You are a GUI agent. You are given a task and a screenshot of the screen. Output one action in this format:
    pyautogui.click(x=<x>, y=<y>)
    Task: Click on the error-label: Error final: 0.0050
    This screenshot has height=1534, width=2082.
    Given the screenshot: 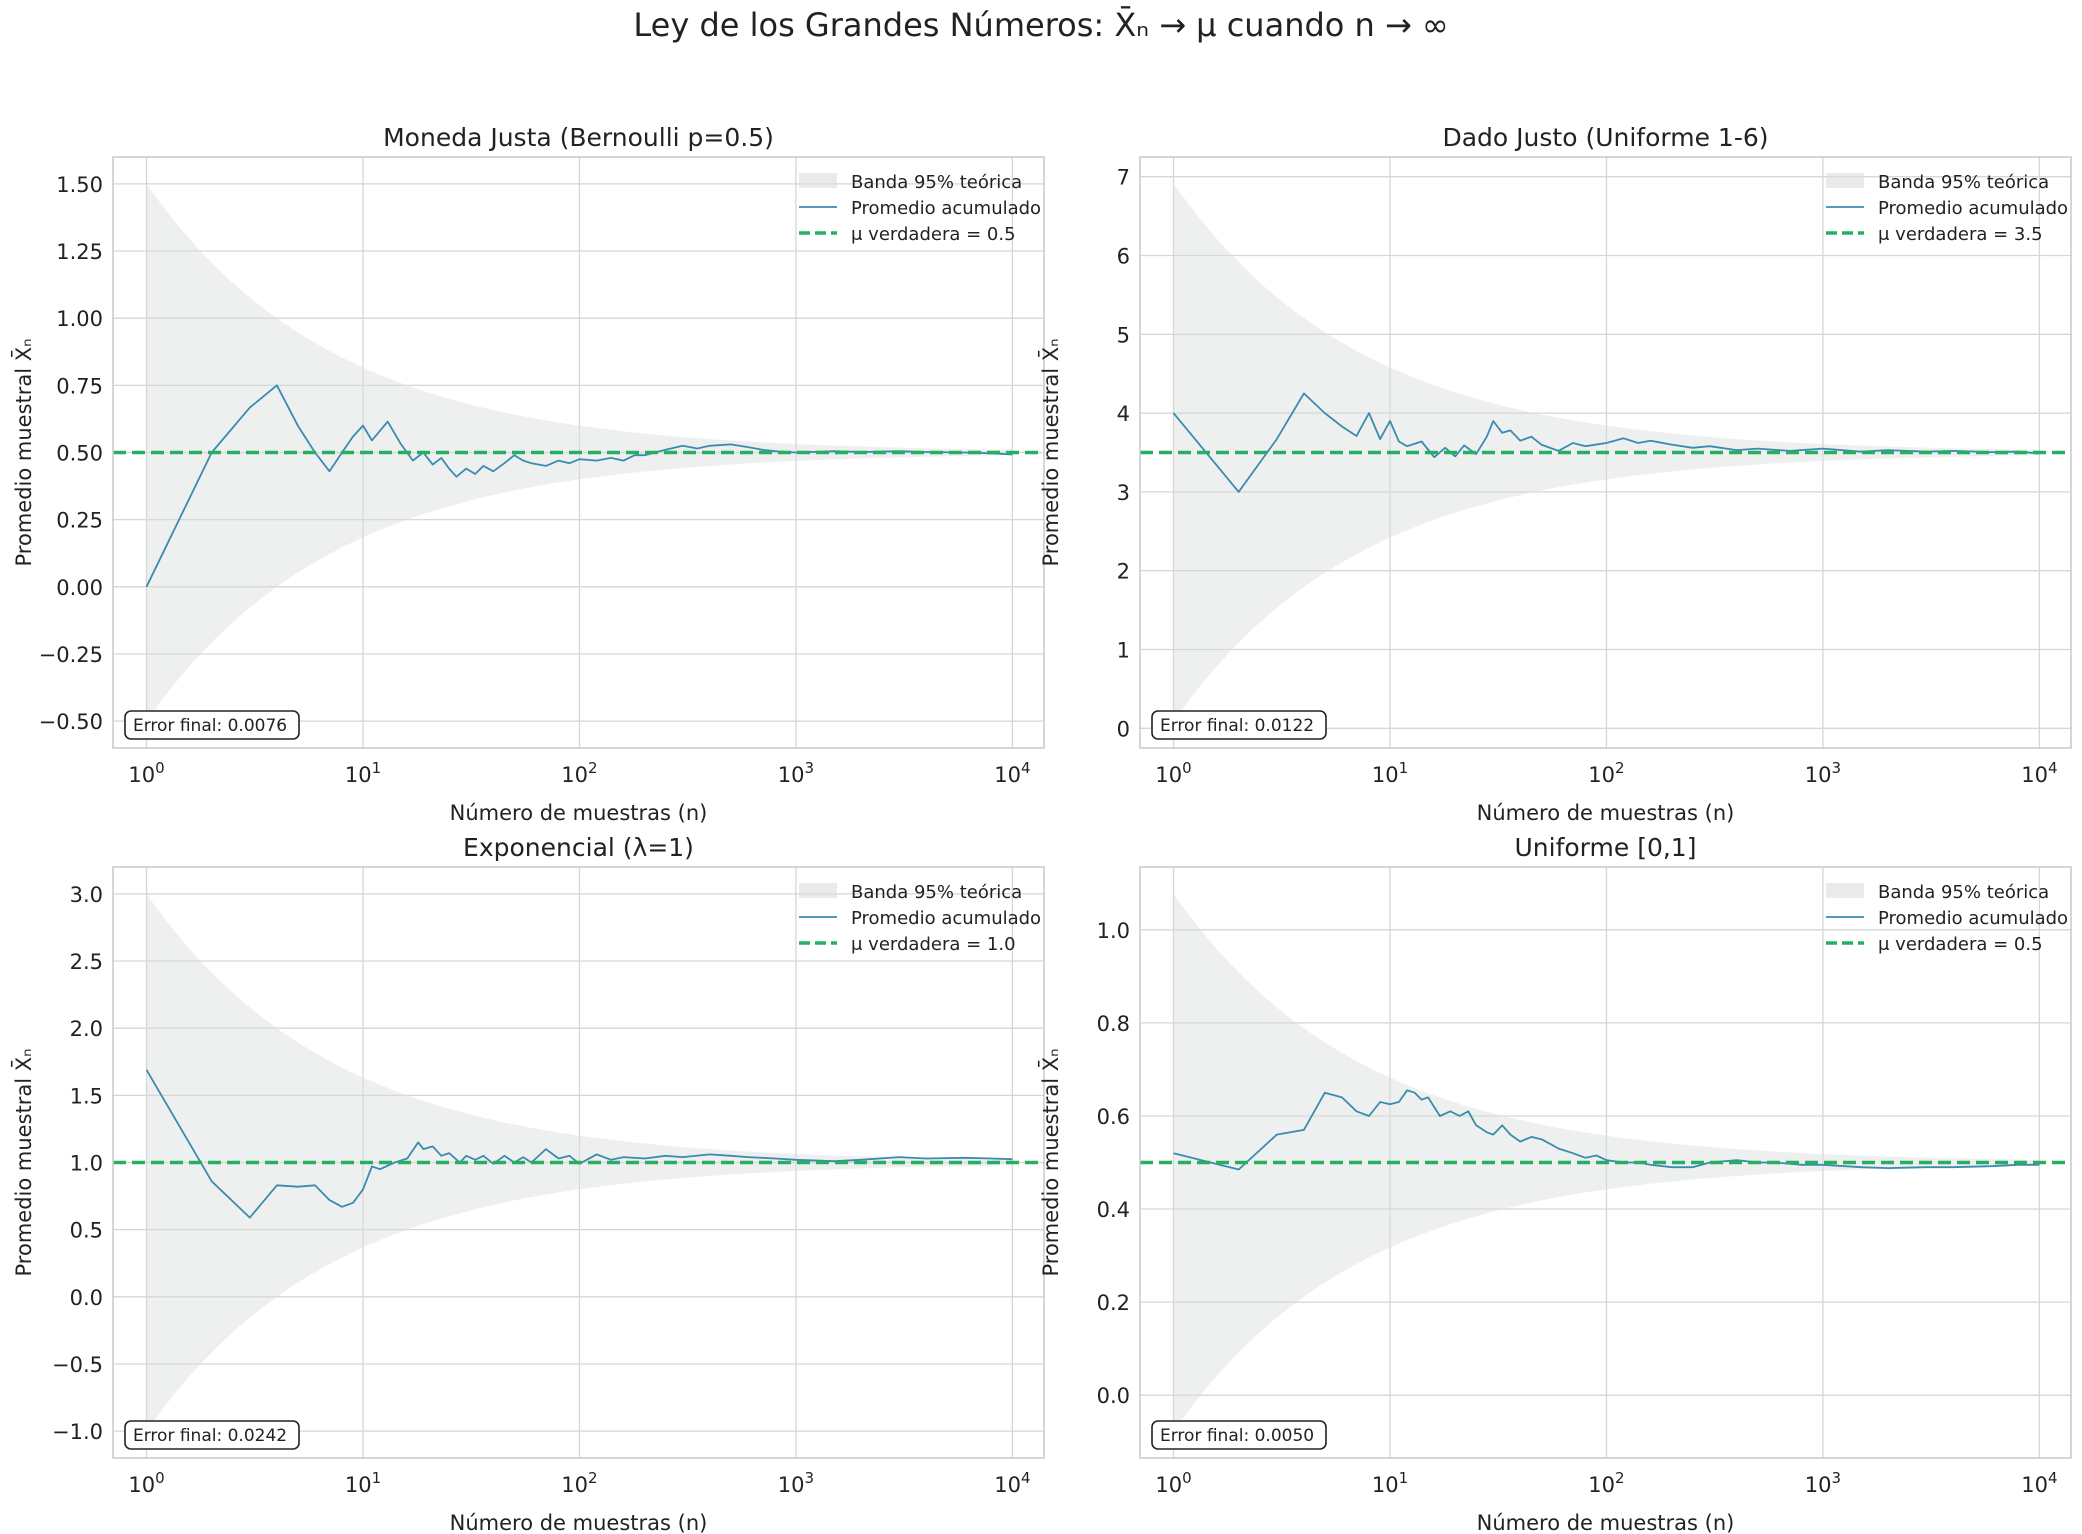 What is the action you would take?
    pyautogui.click(x=1237, y=1436)
    